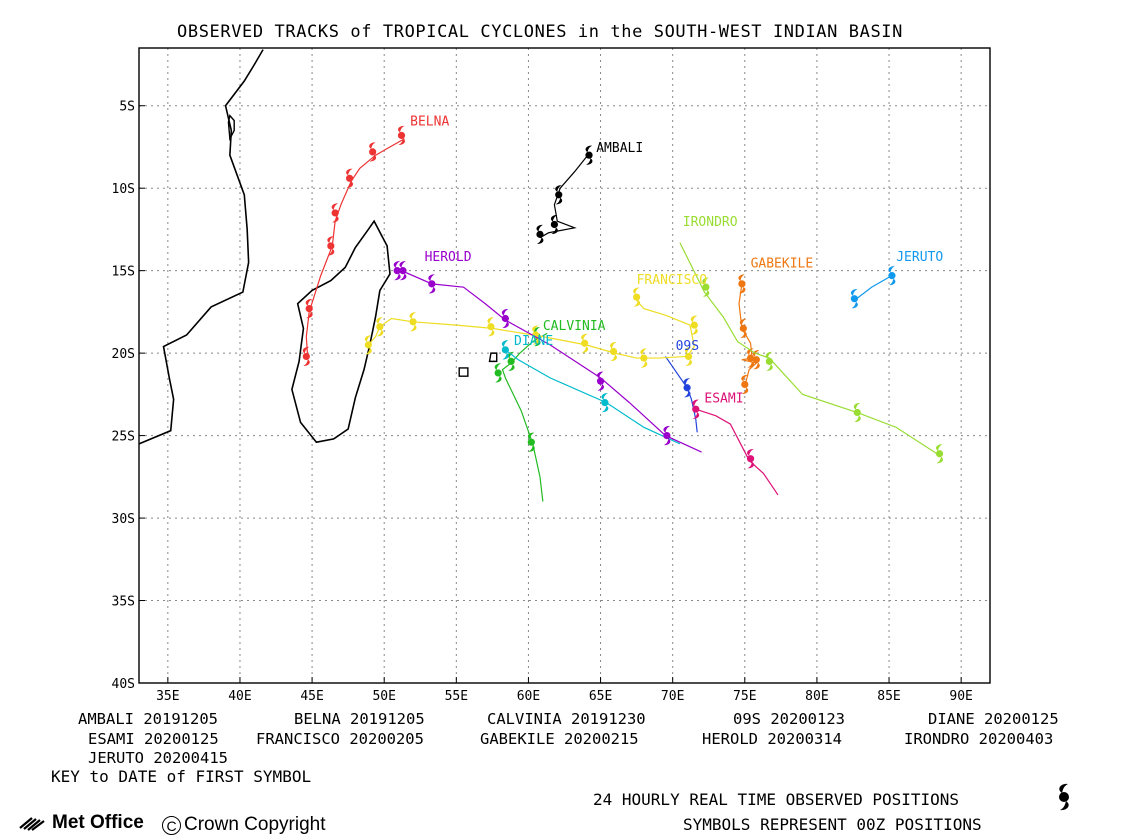 This screenshot has width=1130, height=840. What do you see at coordinates (171, 825) in the screenshot?
I see `copyright-symbol: C` at bounding box center [171, 825].